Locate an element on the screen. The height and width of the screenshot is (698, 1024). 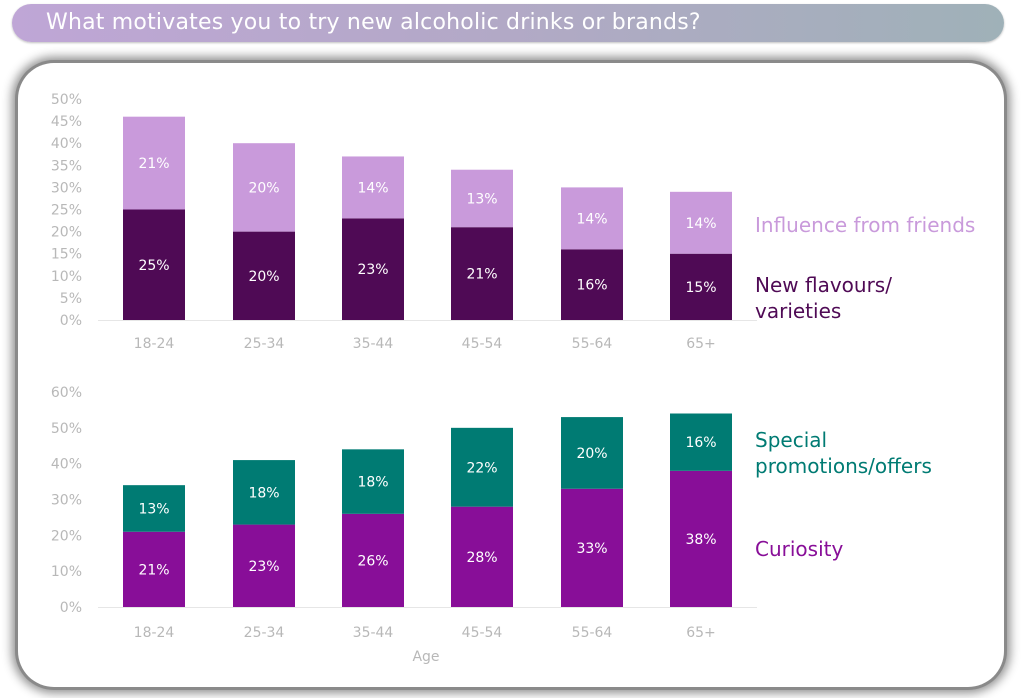
data-label: 22% is located at coordinates (481, 468).